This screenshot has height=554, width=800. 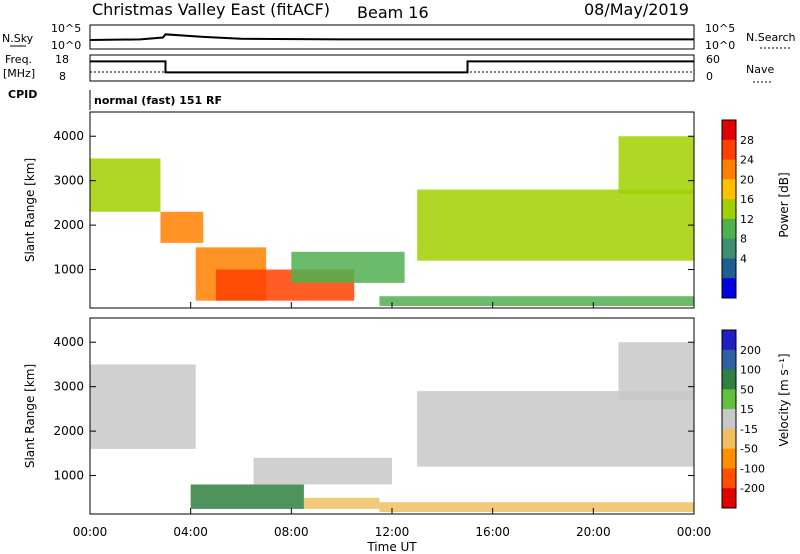 I want to click on vel-cb-frame, so click(x=729, y=419).